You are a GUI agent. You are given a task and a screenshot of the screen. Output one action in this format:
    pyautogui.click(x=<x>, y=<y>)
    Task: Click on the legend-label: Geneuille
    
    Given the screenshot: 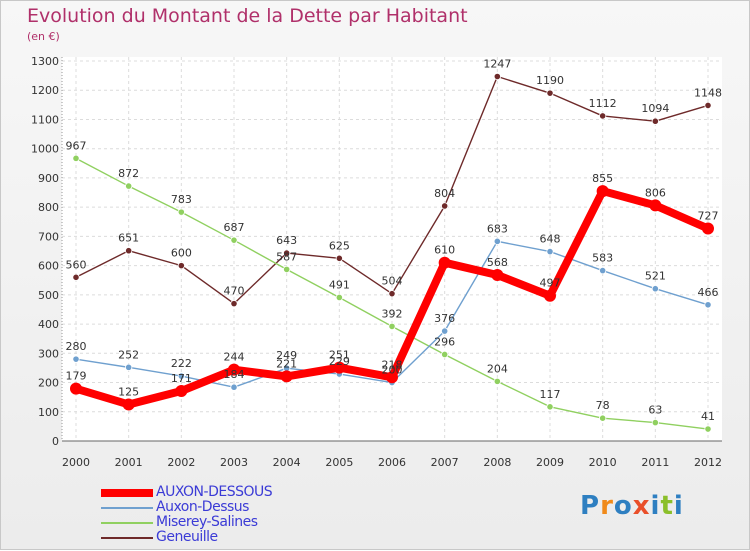 What is the action you would take?
    pyautogui.click(x=187, y=537)
    